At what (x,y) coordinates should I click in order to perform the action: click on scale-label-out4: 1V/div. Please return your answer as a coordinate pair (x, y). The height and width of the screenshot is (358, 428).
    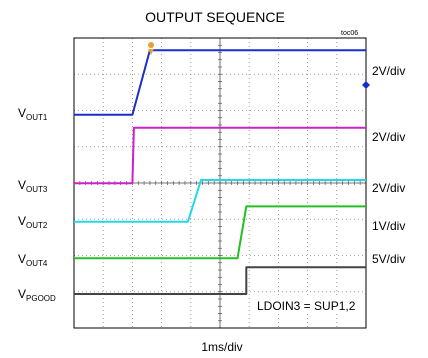
    Looking at the image, I should click on (388, 226).